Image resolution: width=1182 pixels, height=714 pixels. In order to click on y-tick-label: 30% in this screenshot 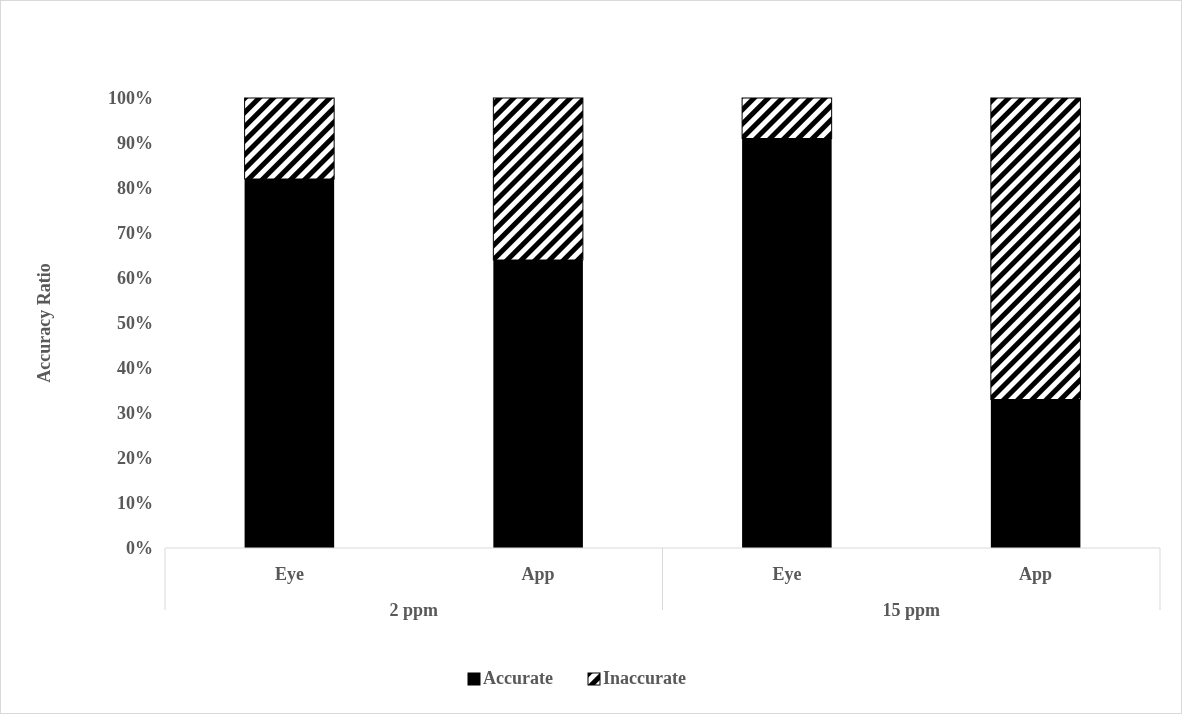, I will do `click(135, 413)`.